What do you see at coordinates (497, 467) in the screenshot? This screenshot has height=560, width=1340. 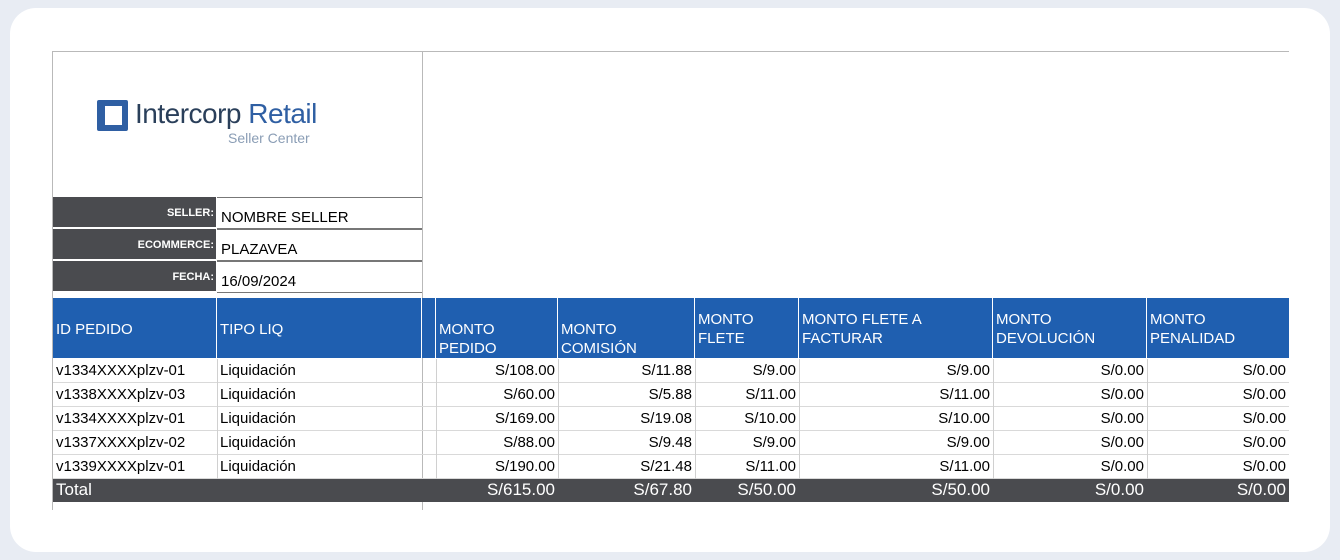 I see `table-cell-monto-pedido: S/190.00` at bounding box center [497, 467].